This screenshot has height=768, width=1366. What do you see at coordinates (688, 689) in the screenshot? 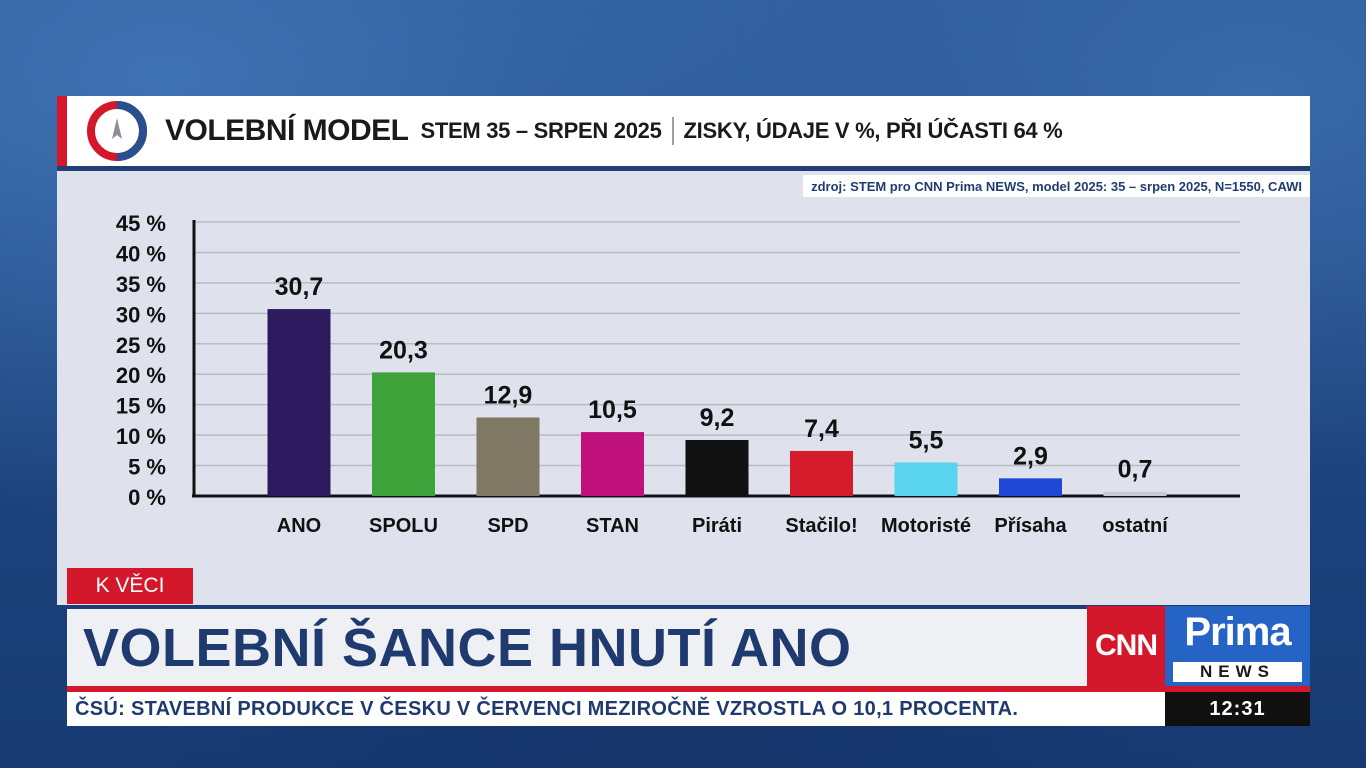
I see `ticker-divider` at bounding box center [688, 689].